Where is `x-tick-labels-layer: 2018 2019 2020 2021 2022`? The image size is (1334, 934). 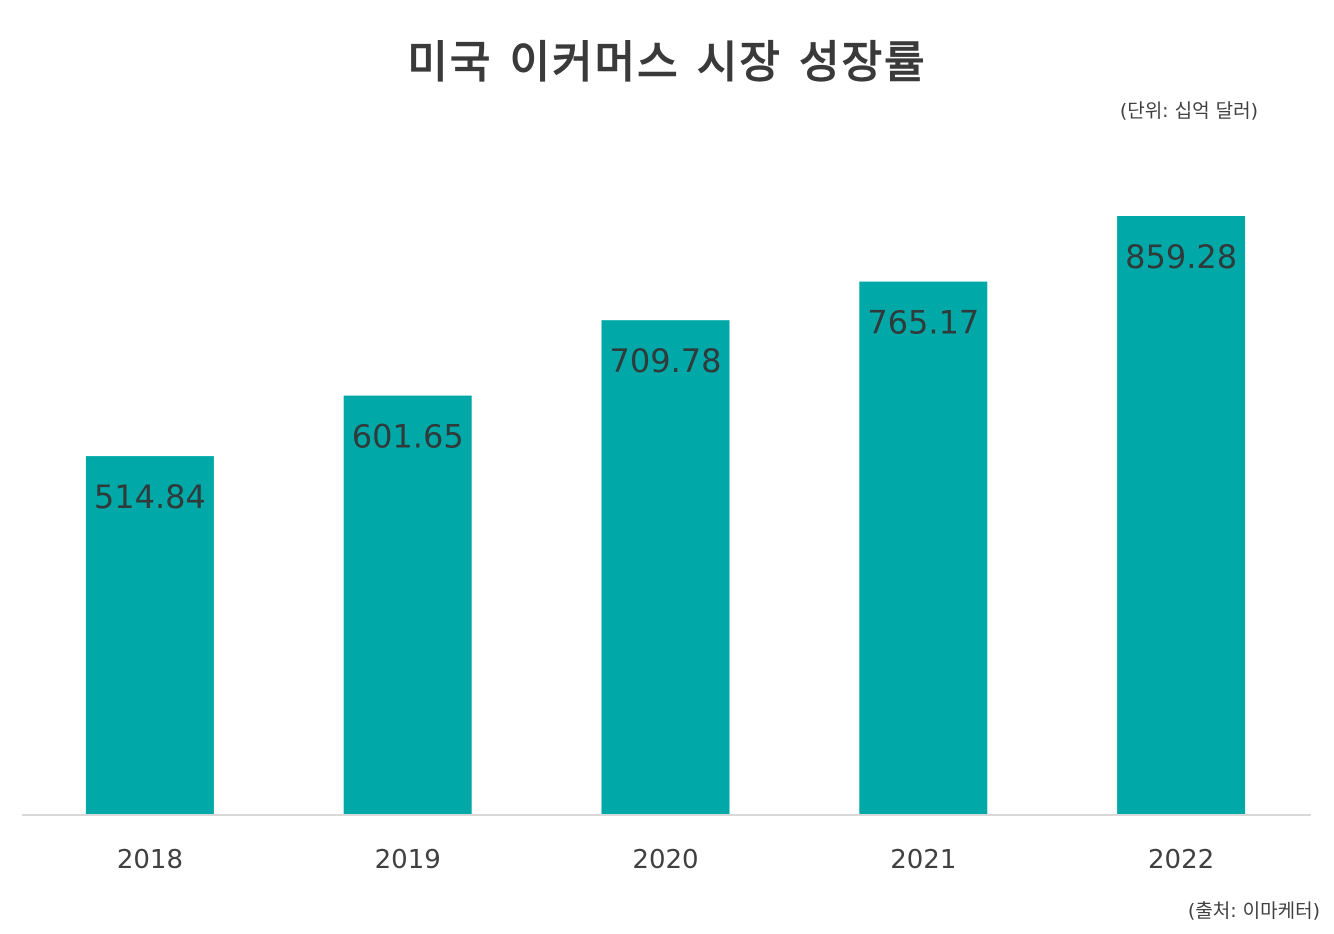 x-tick-labels-layer: 2018 2019 2020 2021 2022 is located at coordinates (665, 860).